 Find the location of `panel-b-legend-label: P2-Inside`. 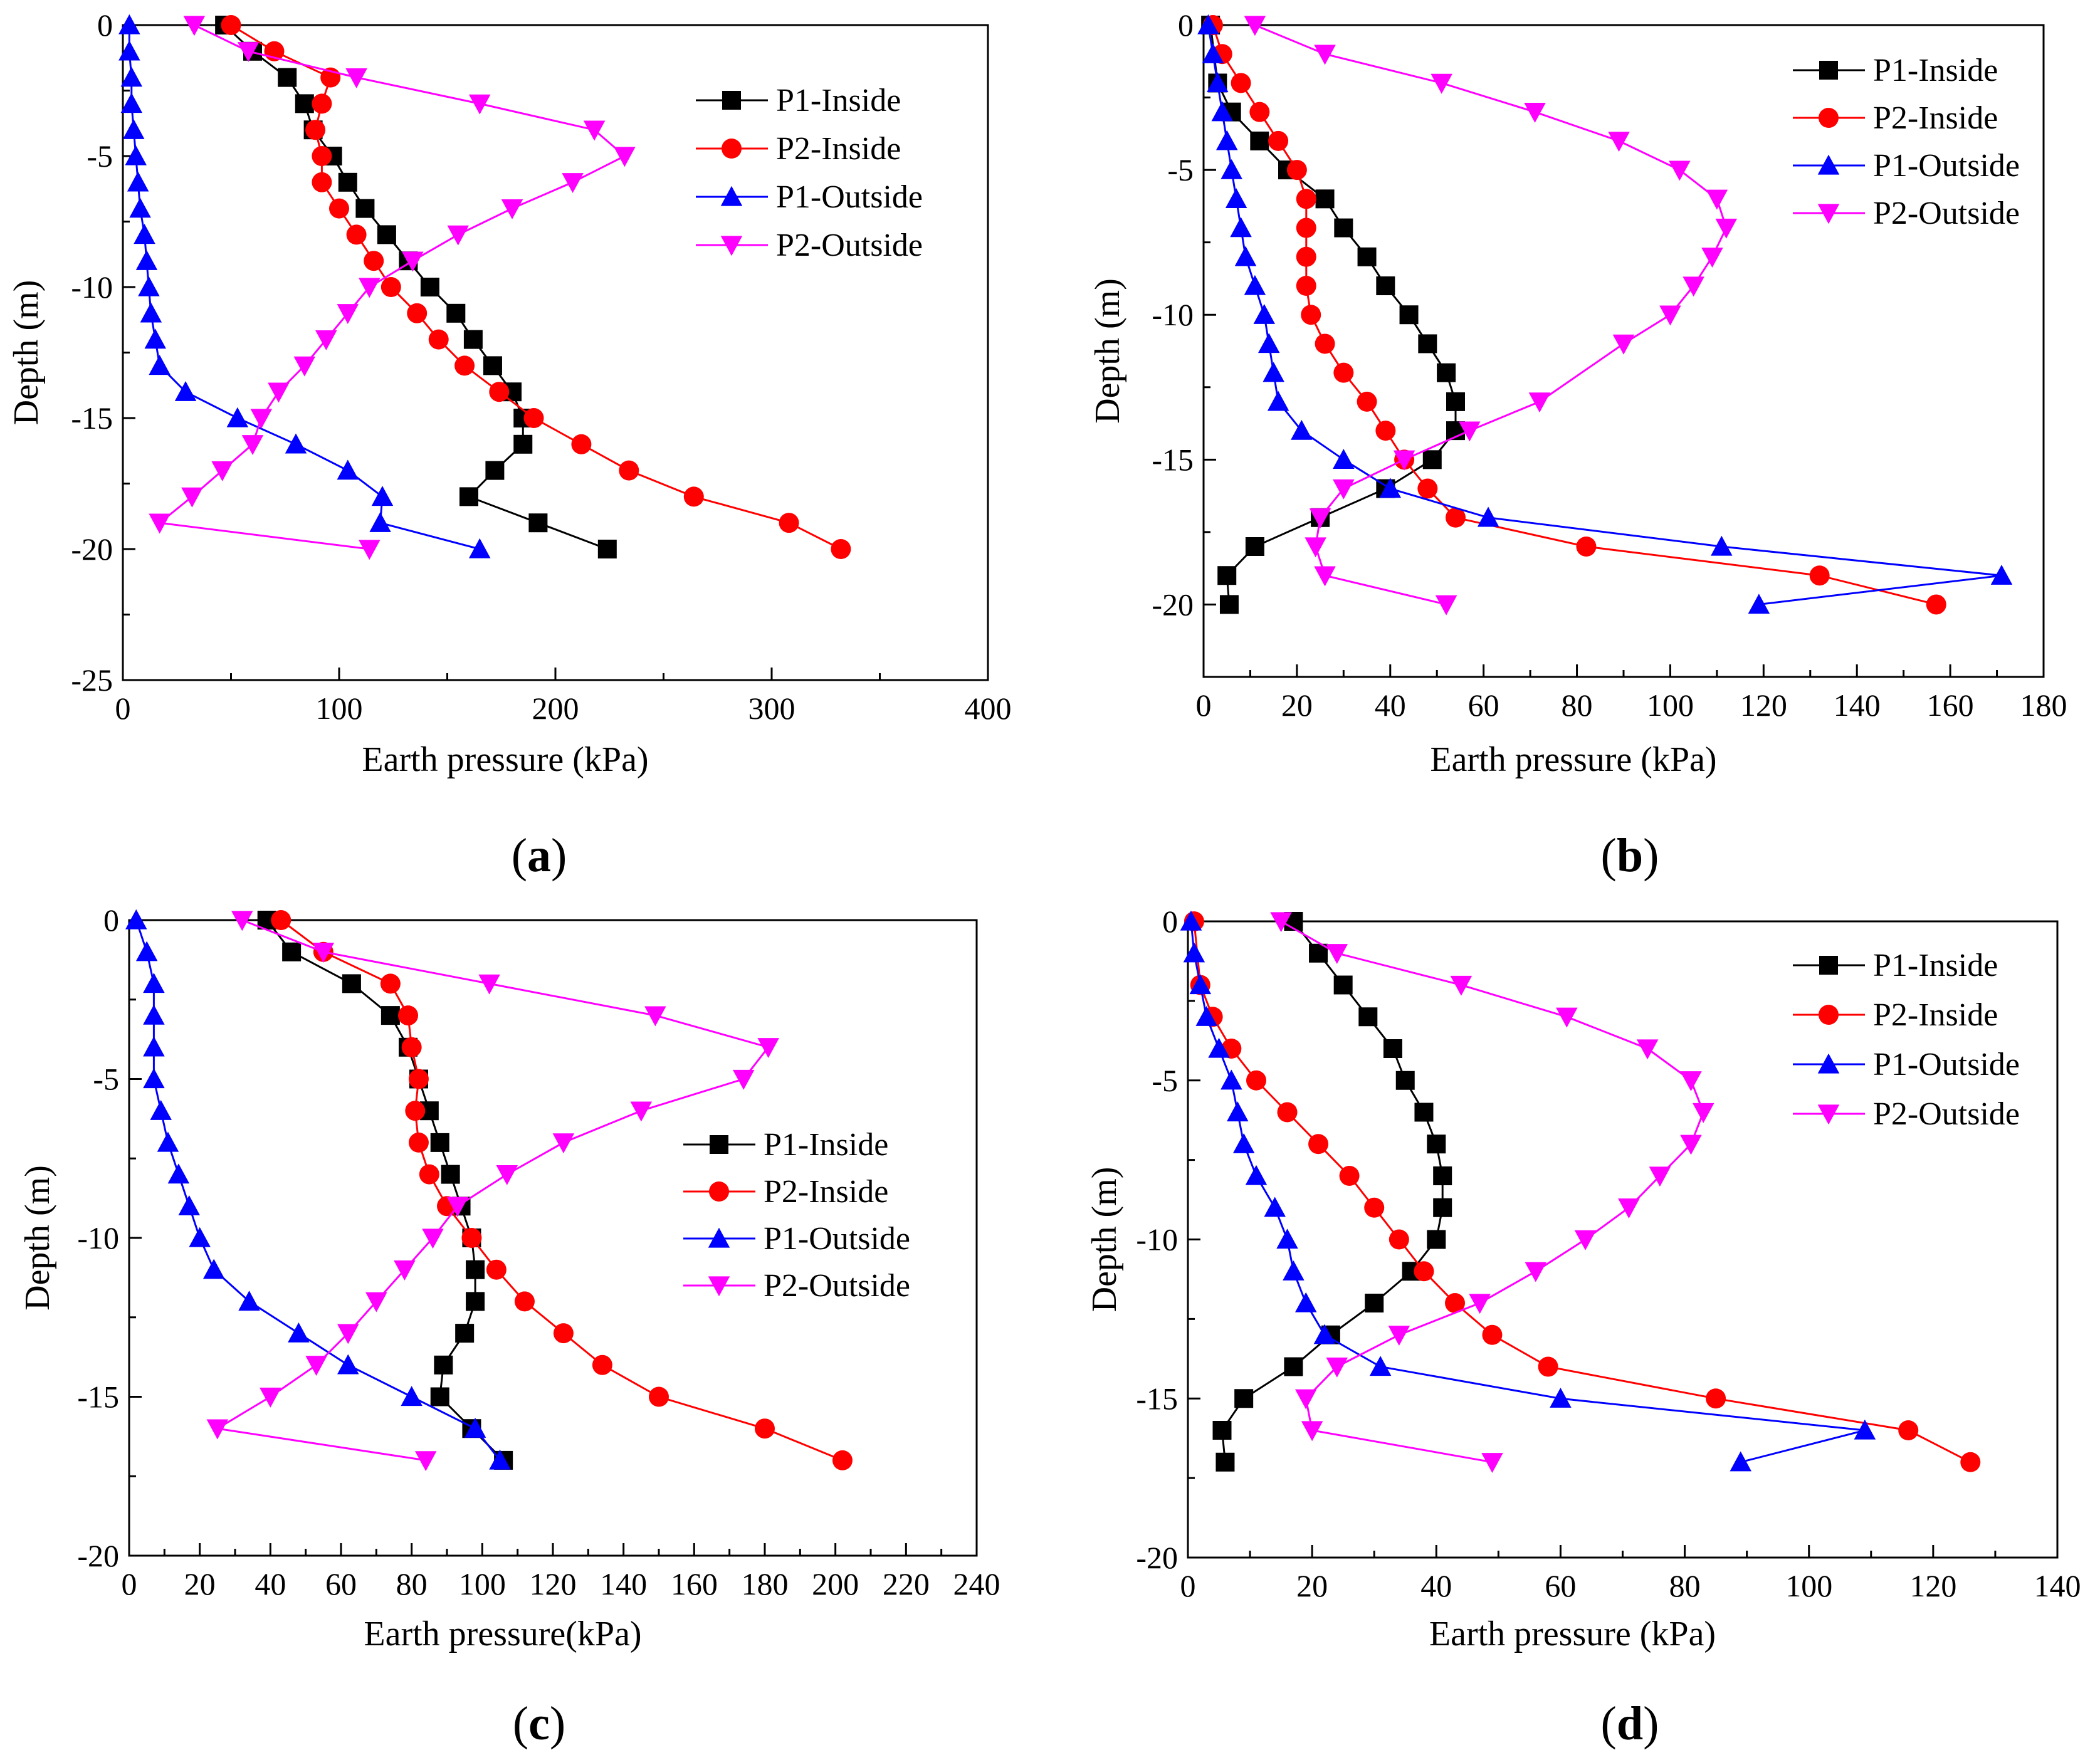

panel-b-legend-label: P2-Inside is located at coordinates (1936, 118).